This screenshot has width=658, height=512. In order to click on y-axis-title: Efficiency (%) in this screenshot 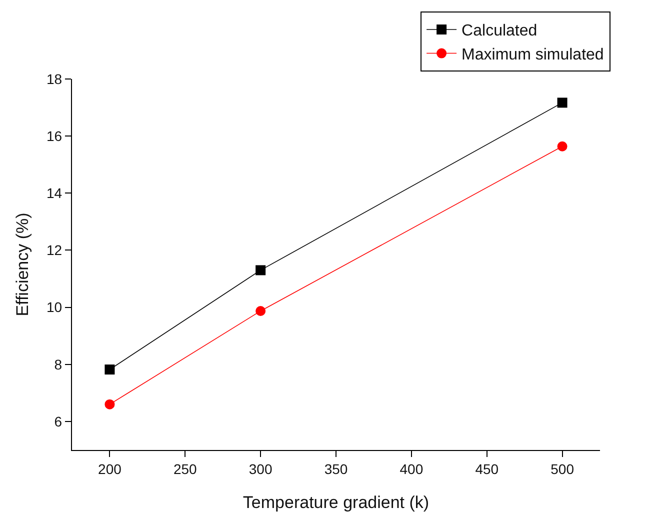, I will do `click(22, 264)`.